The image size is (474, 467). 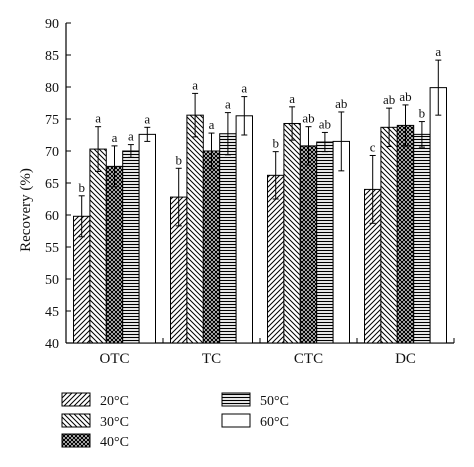 What do you see at coordinates (52, 216) in the screenshot?
I see `y-tick-label: 60` at bounding box center [52, 216].